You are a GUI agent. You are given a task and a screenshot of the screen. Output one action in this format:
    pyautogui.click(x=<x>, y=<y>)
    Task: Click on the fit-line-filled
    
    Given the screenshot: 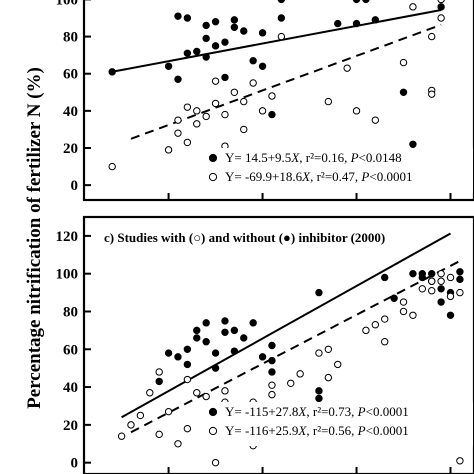 What is the action you would take?
    pyautogui.click(x=277, y=41)
    